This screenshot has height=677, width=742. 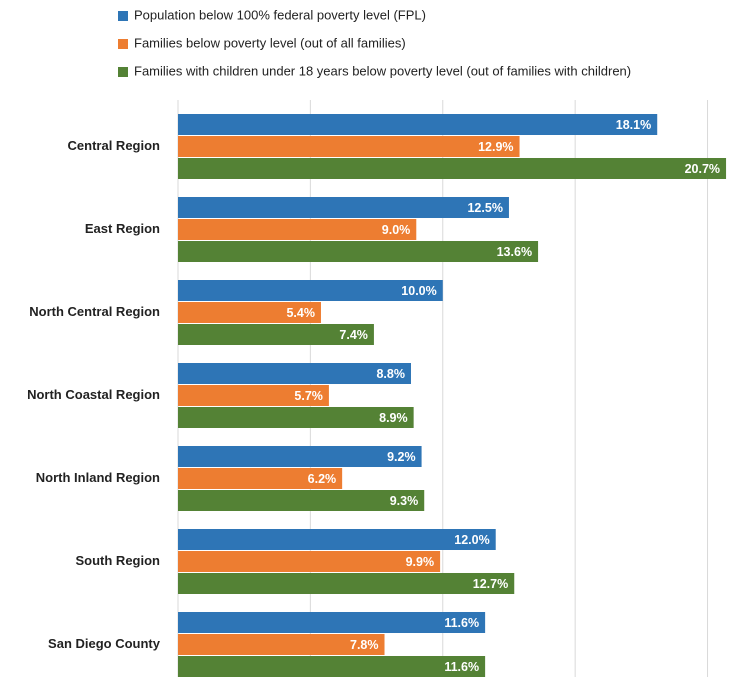 What do you see at coordinates (702, 169) in the screenshot?
I see `value-label: 20.7%` at bounding box center [702, 169].